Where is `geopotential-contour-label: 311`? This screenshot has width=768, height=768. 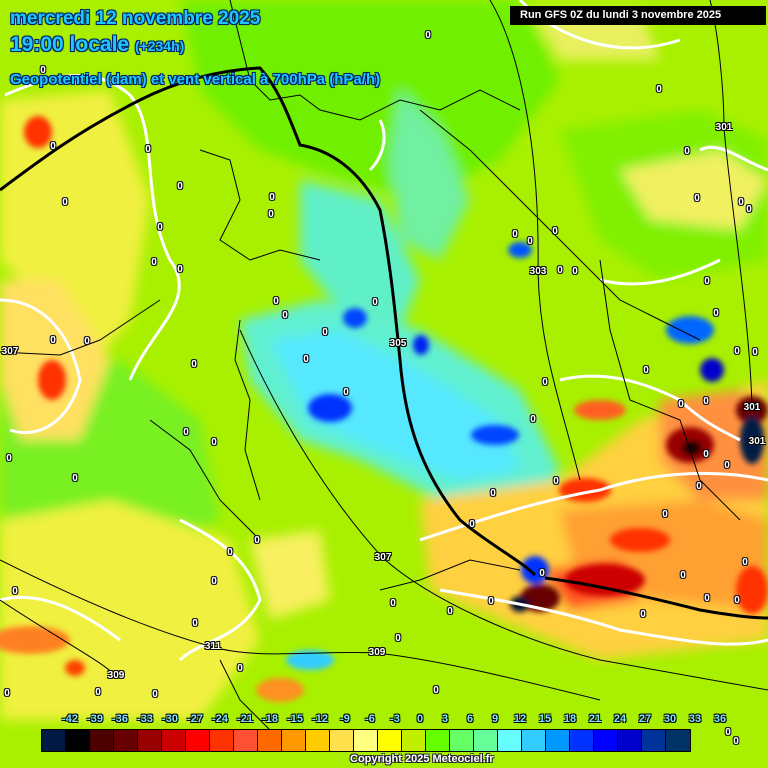 geopotential-contour-label: 311 is located at coordinates (213, 646).